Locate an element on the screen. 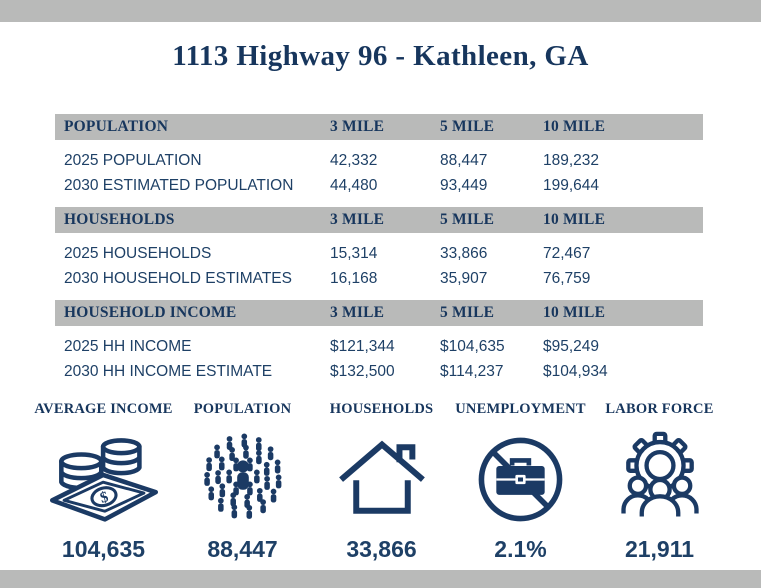 The width and height of the screenshot is (761, 588). bottom-bar is located at coordinates (380, 579).